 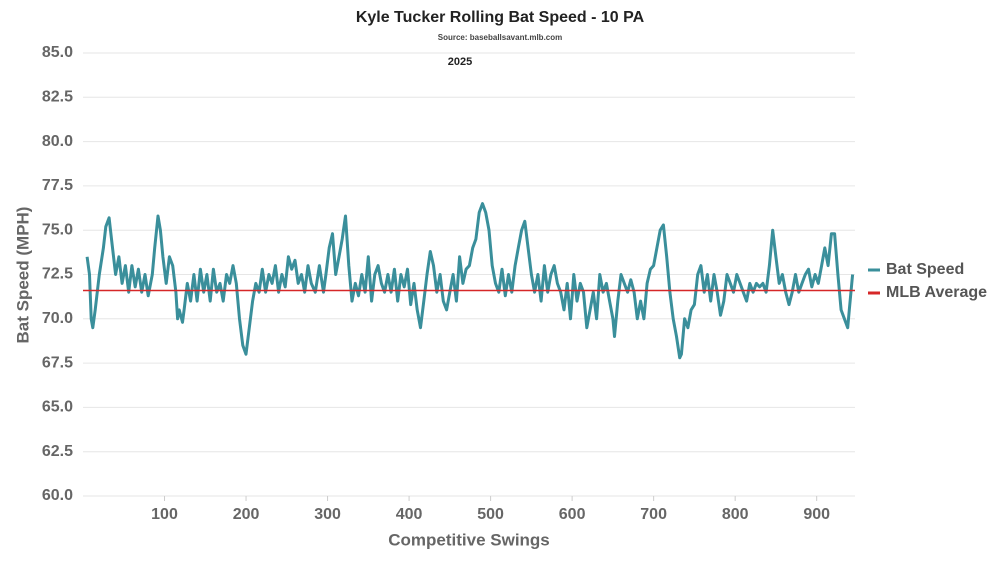 I want to click on y-tick-label: 67.5, so click(x=57, y=362).